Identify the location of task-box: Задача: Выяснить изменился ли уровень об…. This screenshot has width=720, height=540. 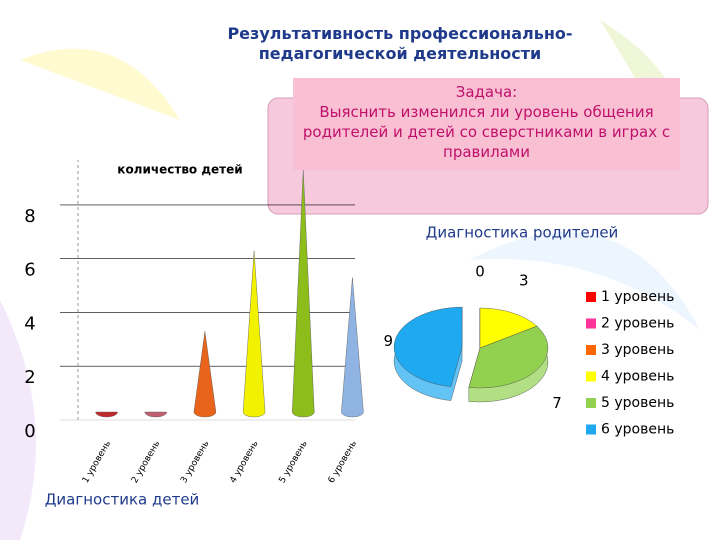
(486, 124).